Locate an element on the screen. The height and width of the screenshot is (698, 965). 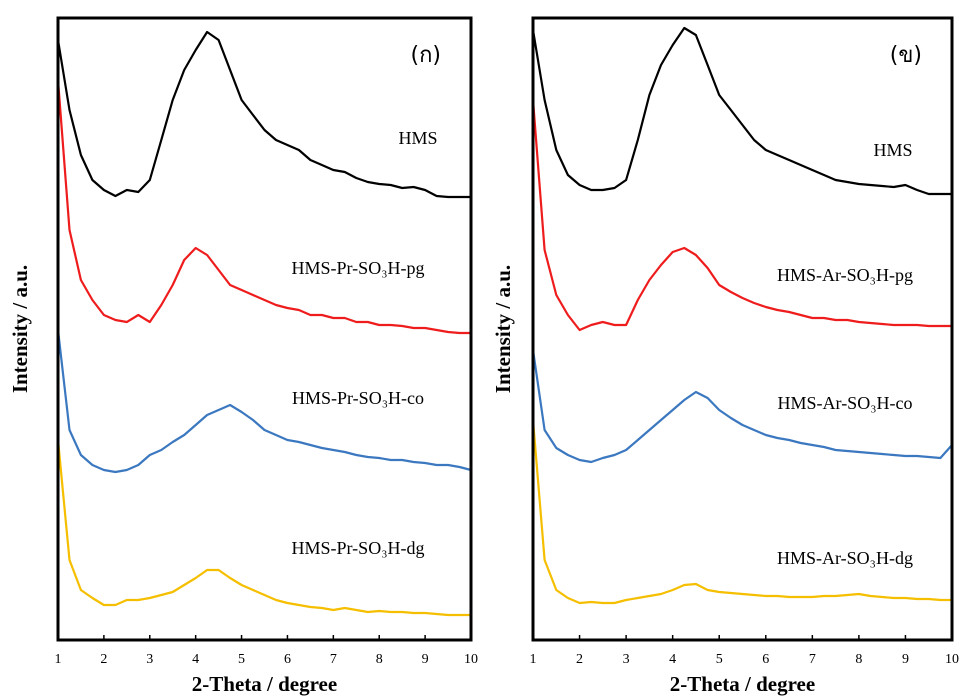
series-label: HMS-Pr-SO₃H-dg is located at coordinates (358, 548).